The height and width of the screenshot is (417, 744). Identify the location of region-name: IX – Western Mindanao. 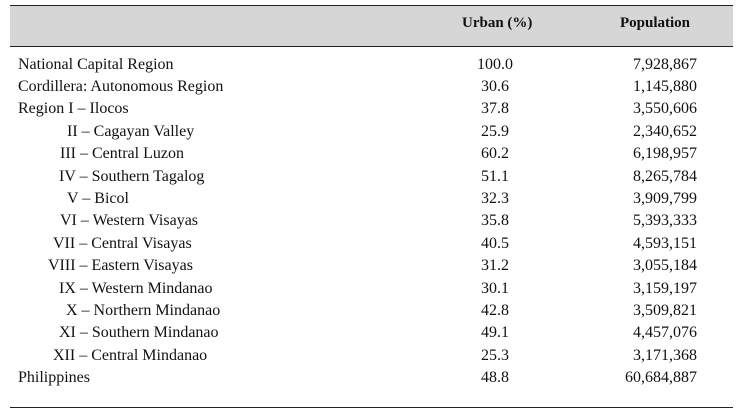
(136, 288).